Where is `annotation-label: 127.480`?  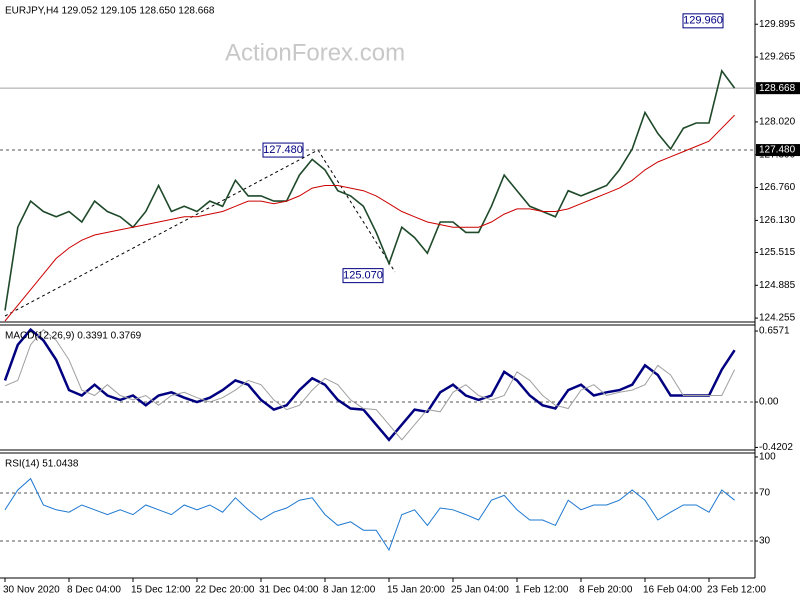 annotation-label: 127.480 is located at coordinates (283, 150).